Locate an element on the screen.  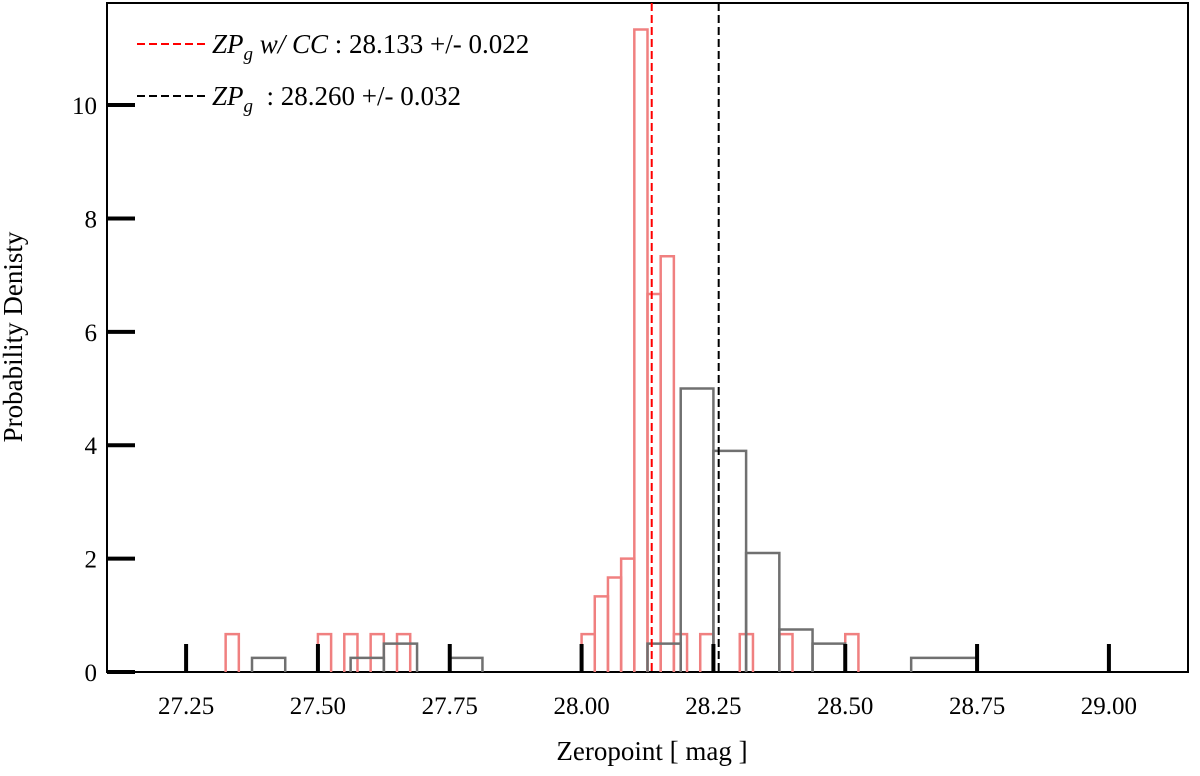
legend-label: ZPg : 28.260 +/- 0.032 is located at coordinates (336, 99).